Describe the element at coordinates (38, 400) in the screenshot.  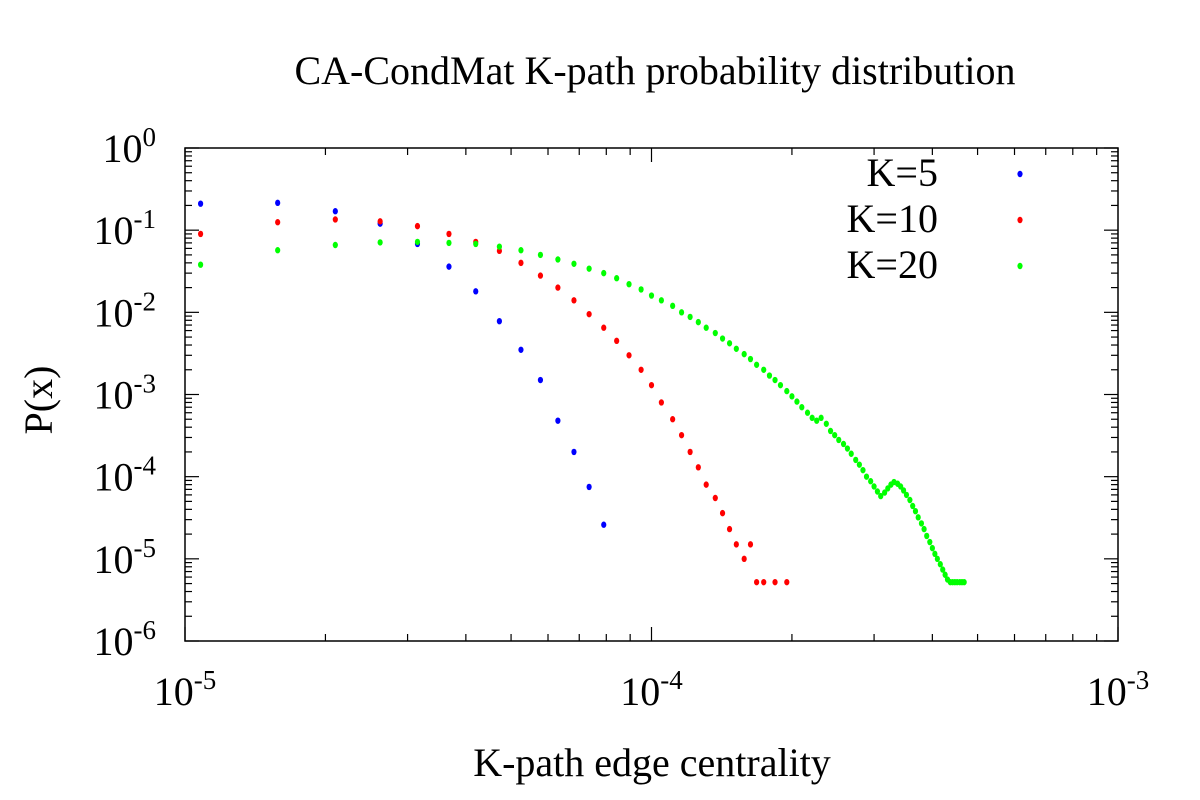
I see `y-axis-label: P(x)` at that location.